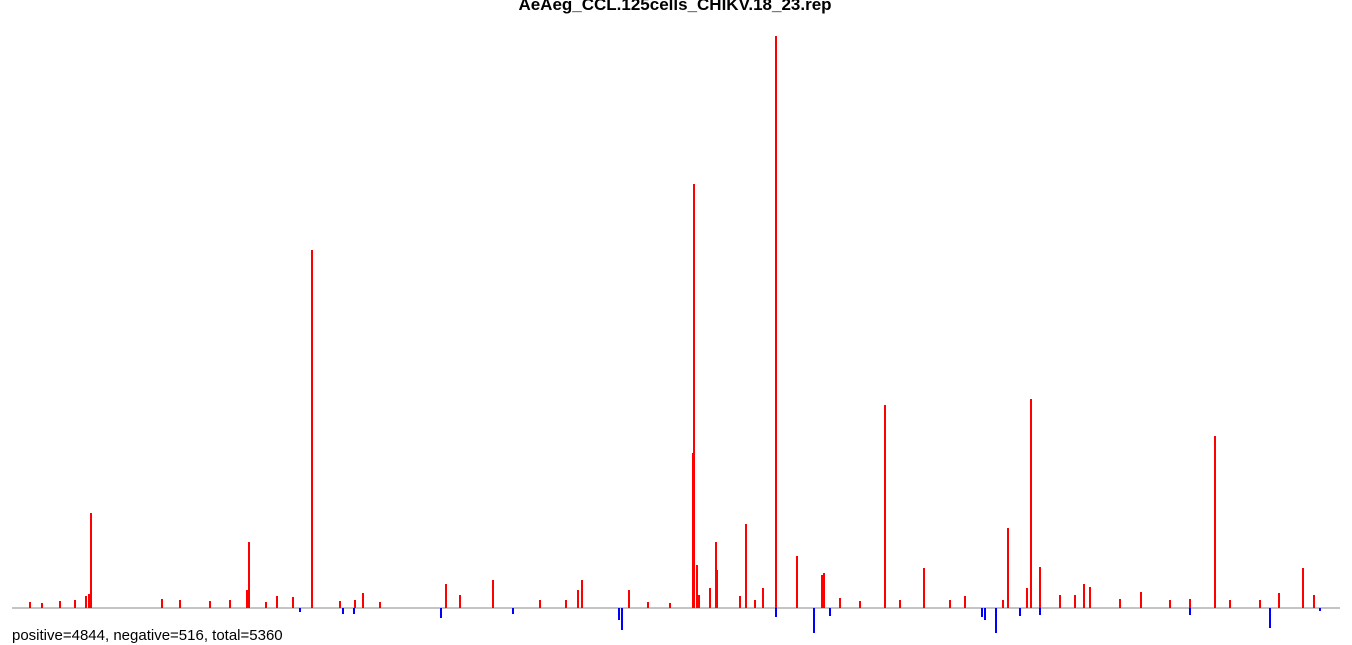  Describe the element at coordinates (147, 635) in the screenshot. I see `summary-note: positive=4844, negative=516, total=5360` at that location.